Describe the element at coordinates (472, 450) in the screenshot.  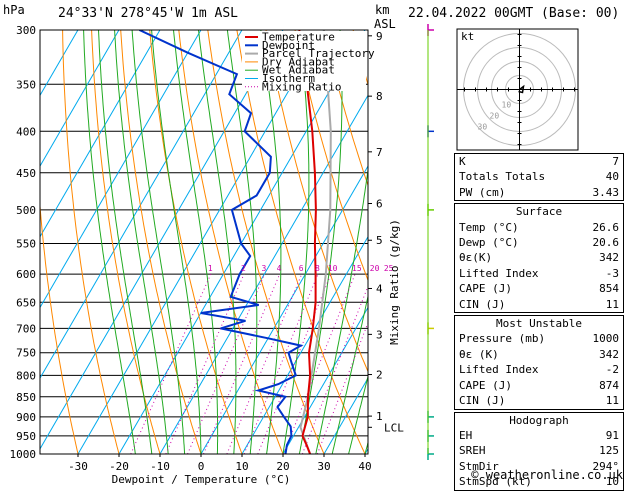
I see `hodo-label: SREH` at that location.